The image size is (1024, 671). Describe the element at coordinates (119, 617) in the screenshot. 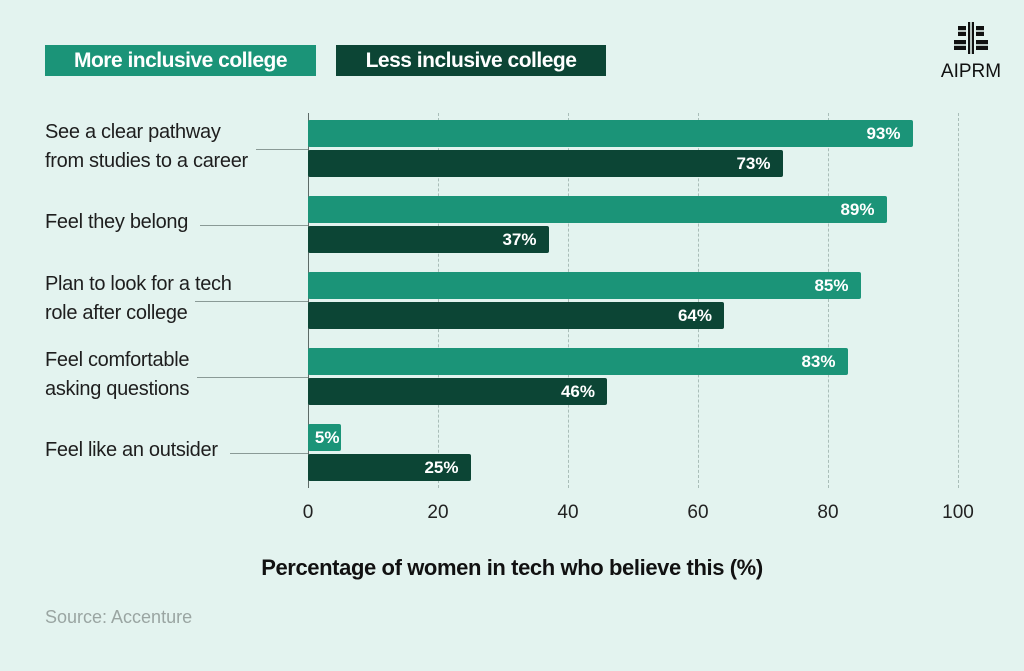

I see `source-note: Source: Accenture` at that location.